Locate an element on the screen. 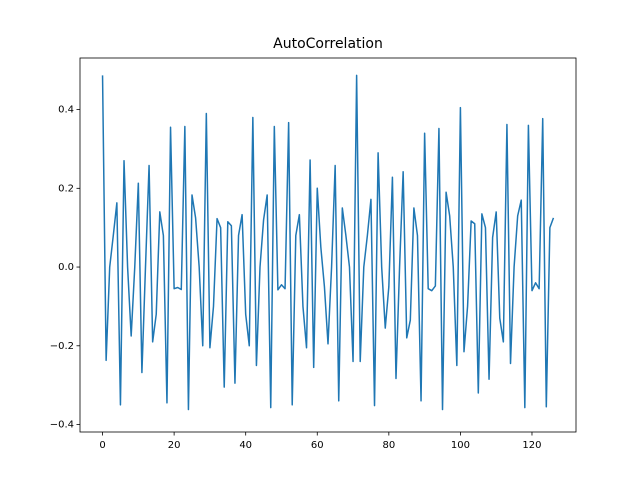  x-tick-label: 60 is located at coordinates (317, 445).